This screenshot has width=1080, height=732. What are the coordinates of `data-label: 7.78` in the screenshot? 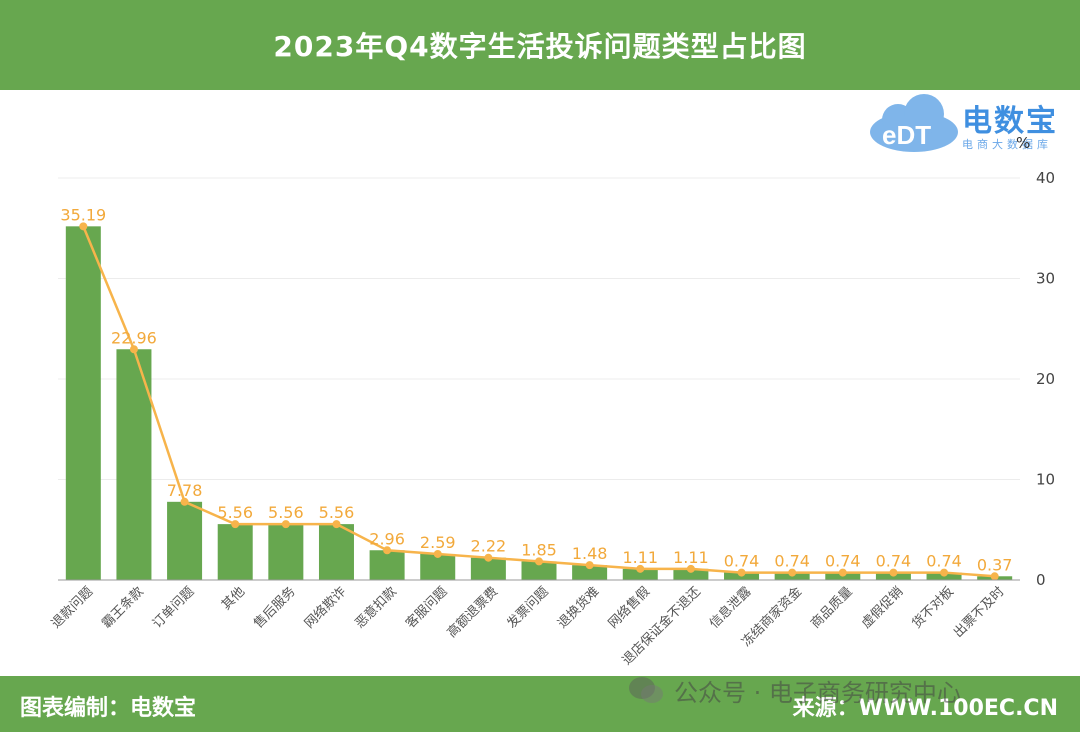 It's located at (185, 490).